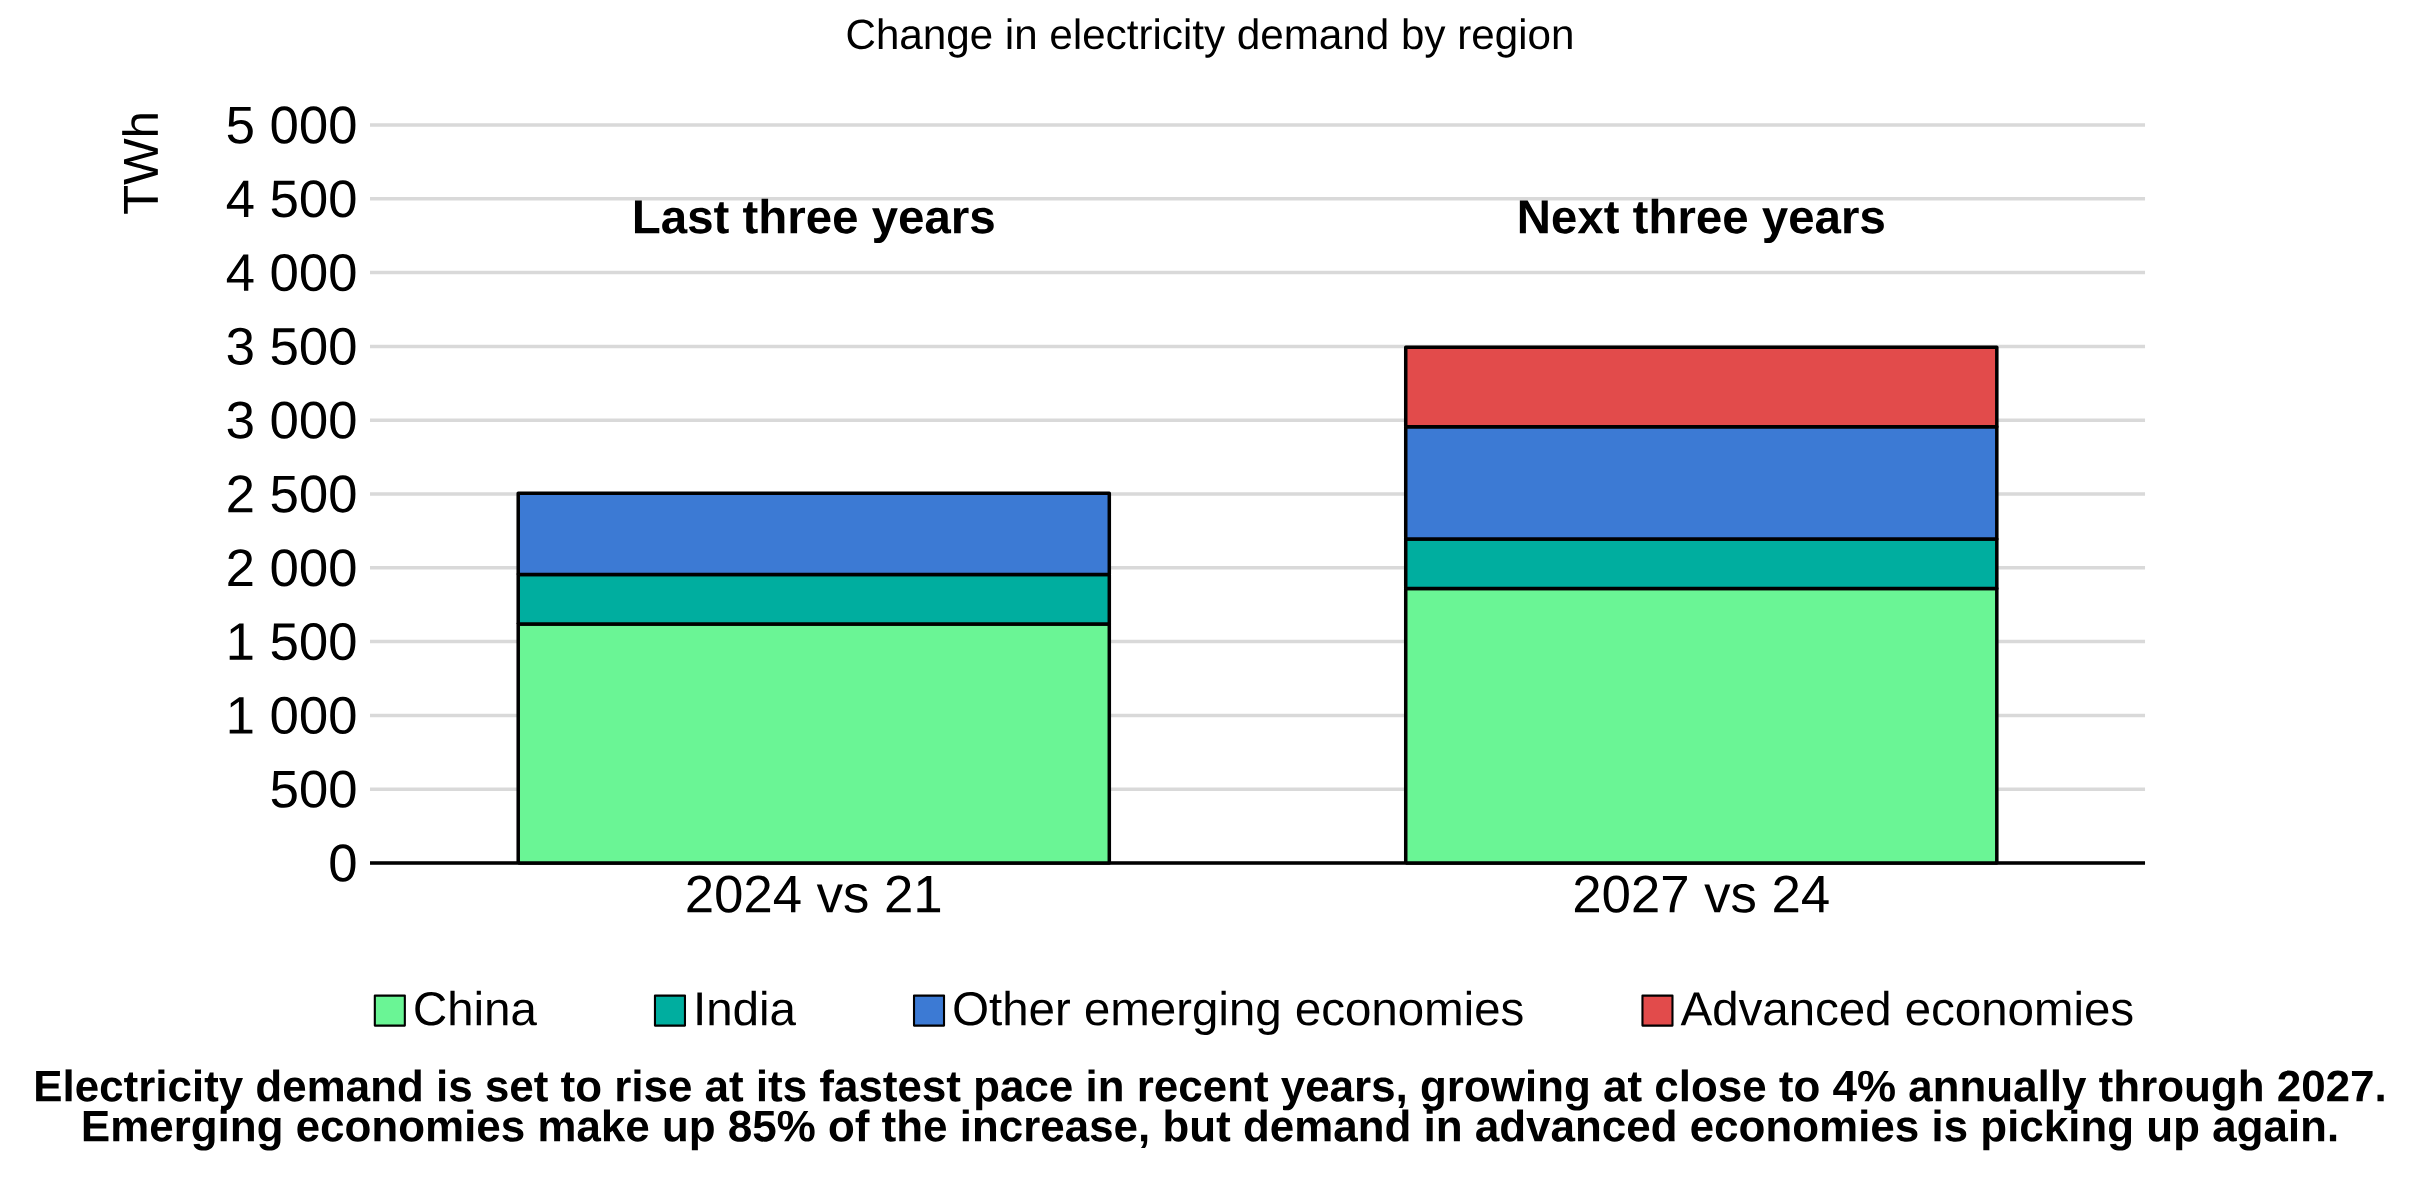  I want to click on y-tick-label: 5 000, so click(291, 125).